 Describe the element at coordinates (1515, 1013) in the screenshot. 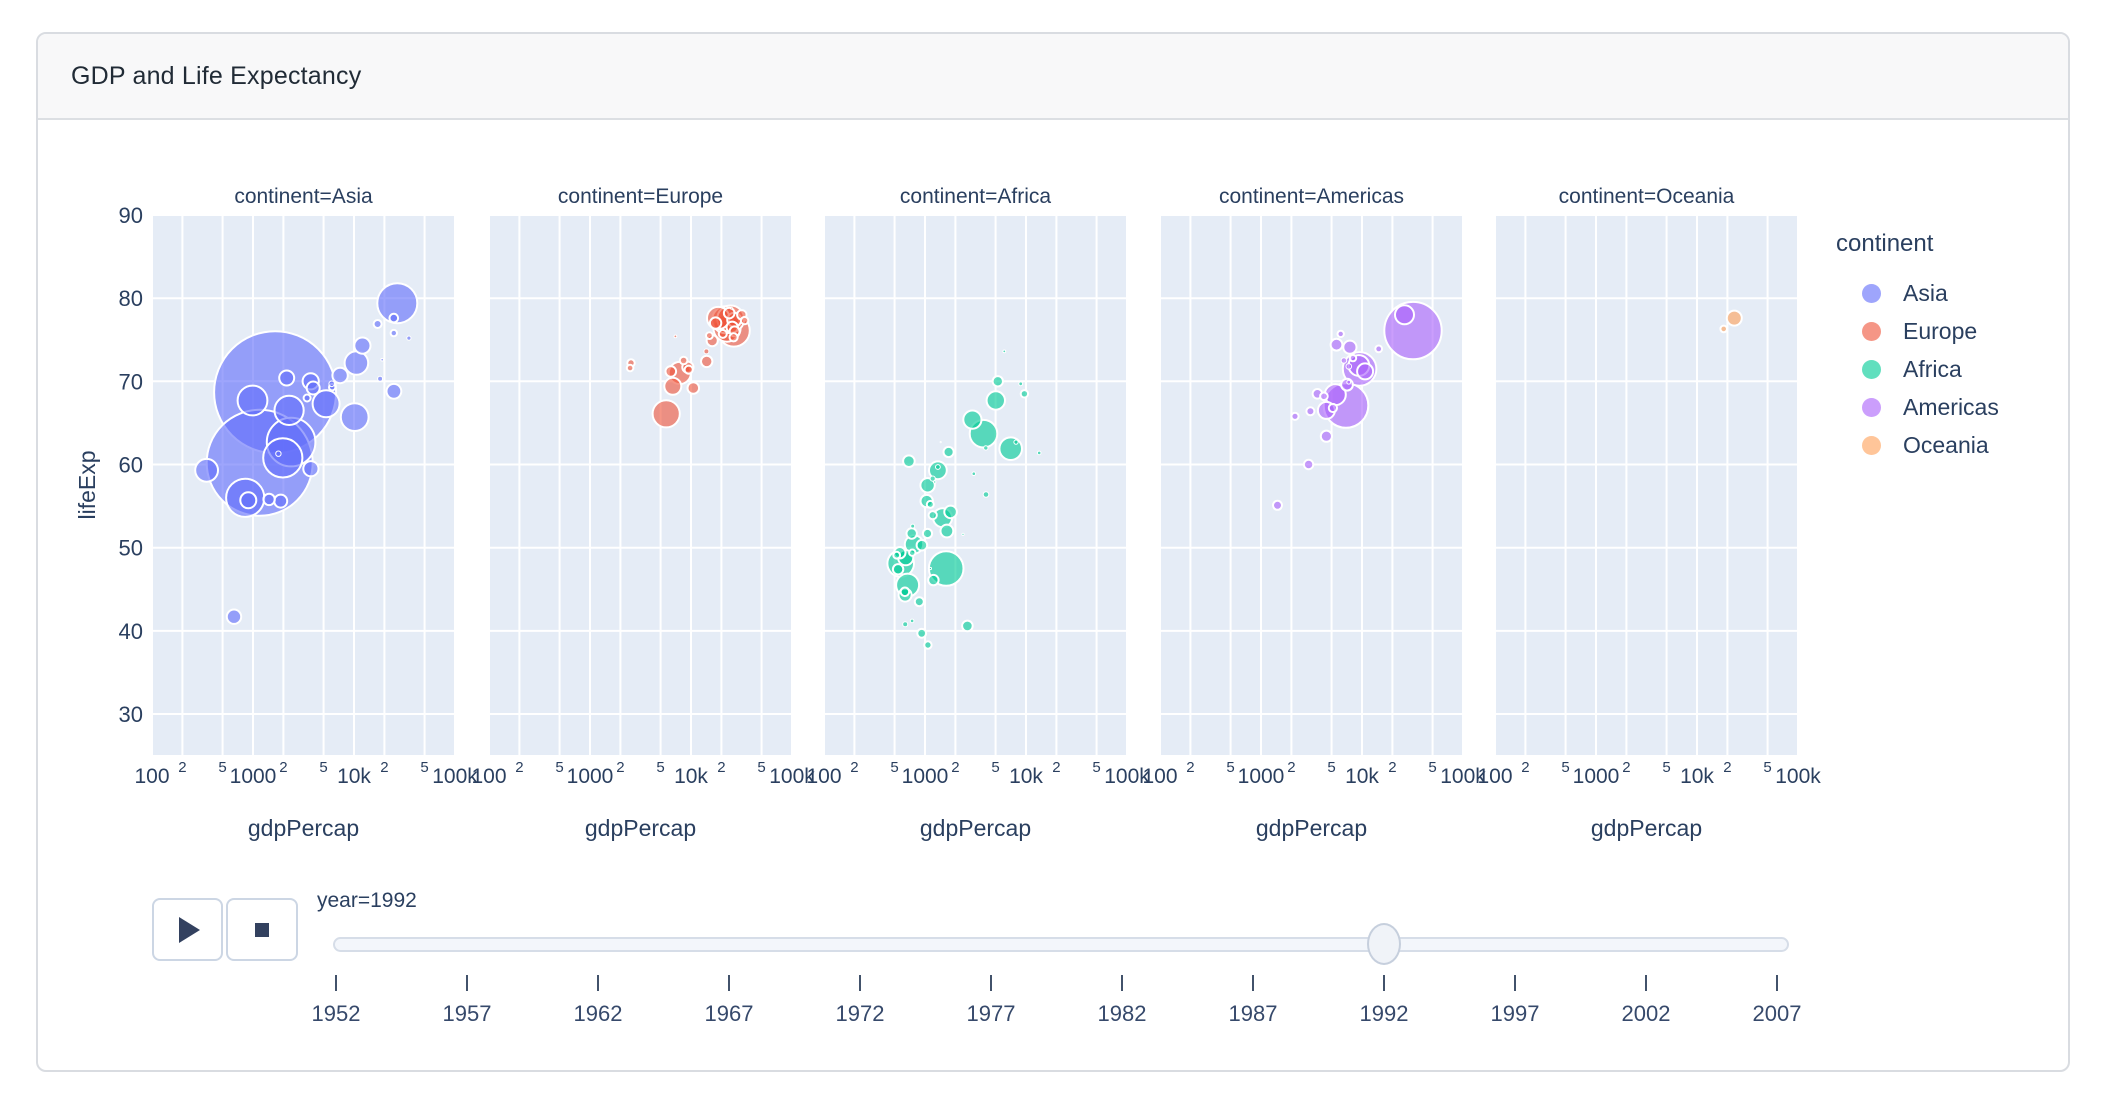

I see `slider-tick-label: 1997` at that location.